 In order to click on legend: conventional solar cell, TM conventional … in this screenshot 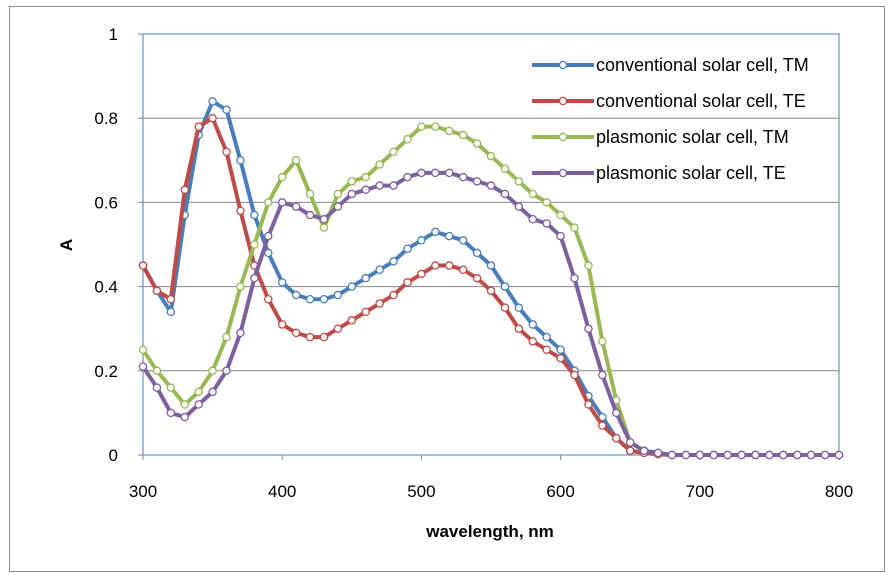, I will do `click(670, 119)`.